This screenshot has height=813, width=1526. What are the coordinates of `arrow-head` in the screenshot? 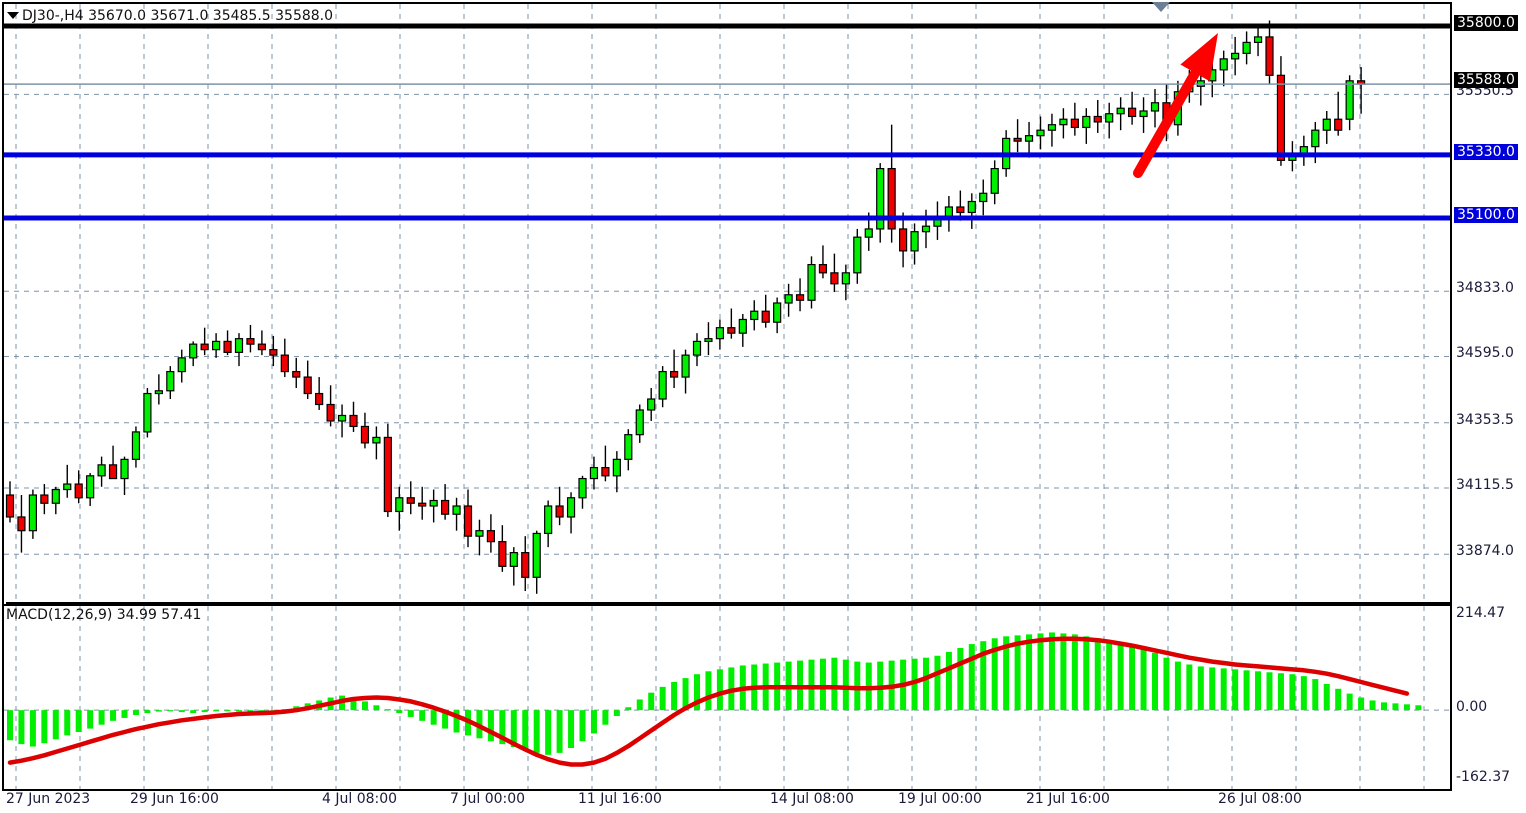 It's located at (1199, 57).